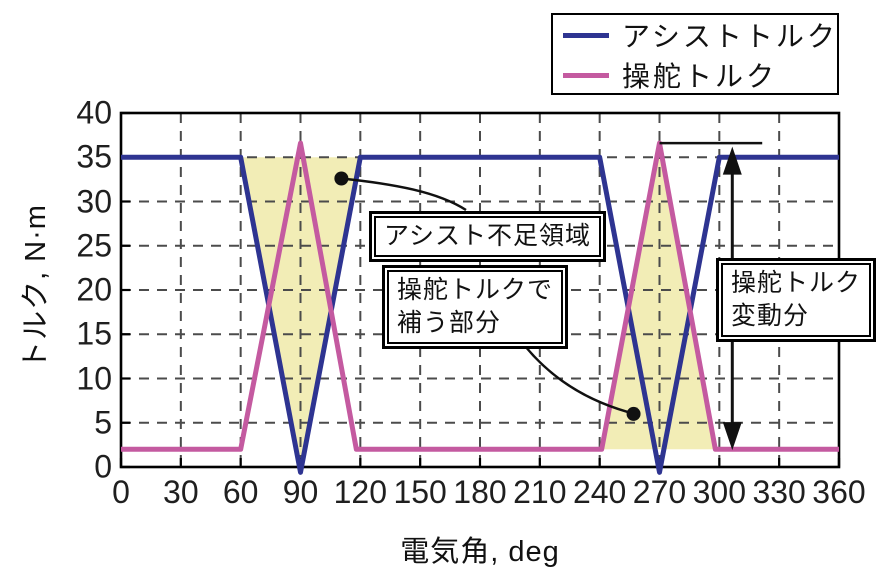 This screenshot has height=585, width=885. I want to click on y-tick-label-30: 30, so click(94, 201).